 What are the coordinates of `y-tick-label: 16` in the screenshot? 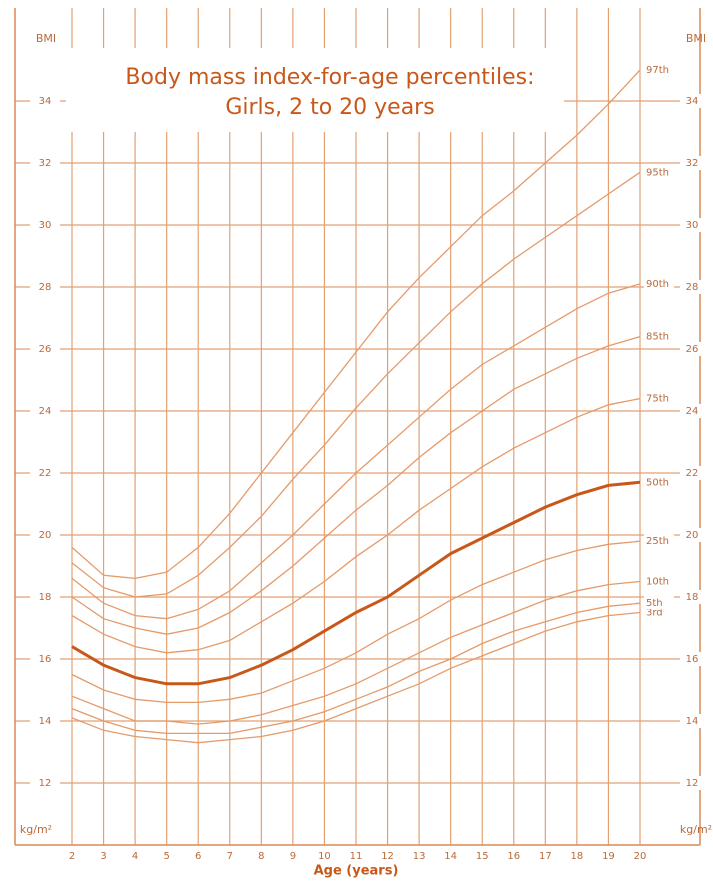 It's located at (45, 659).